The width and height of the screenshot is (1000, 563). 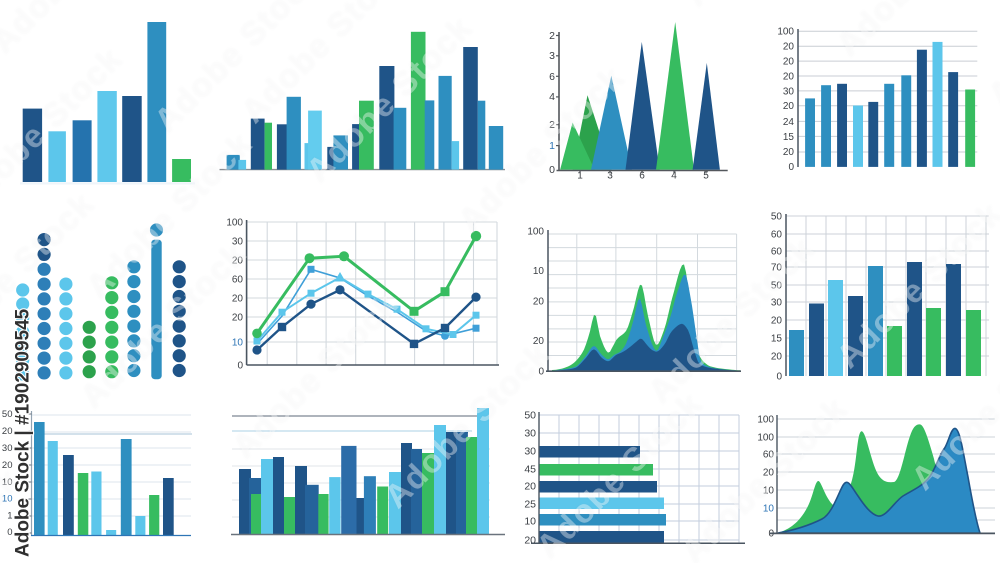 What do you see at coordinates (789, 122) in the screenshot?
I see `svg-text: 24` at bounding box center [789, 122].